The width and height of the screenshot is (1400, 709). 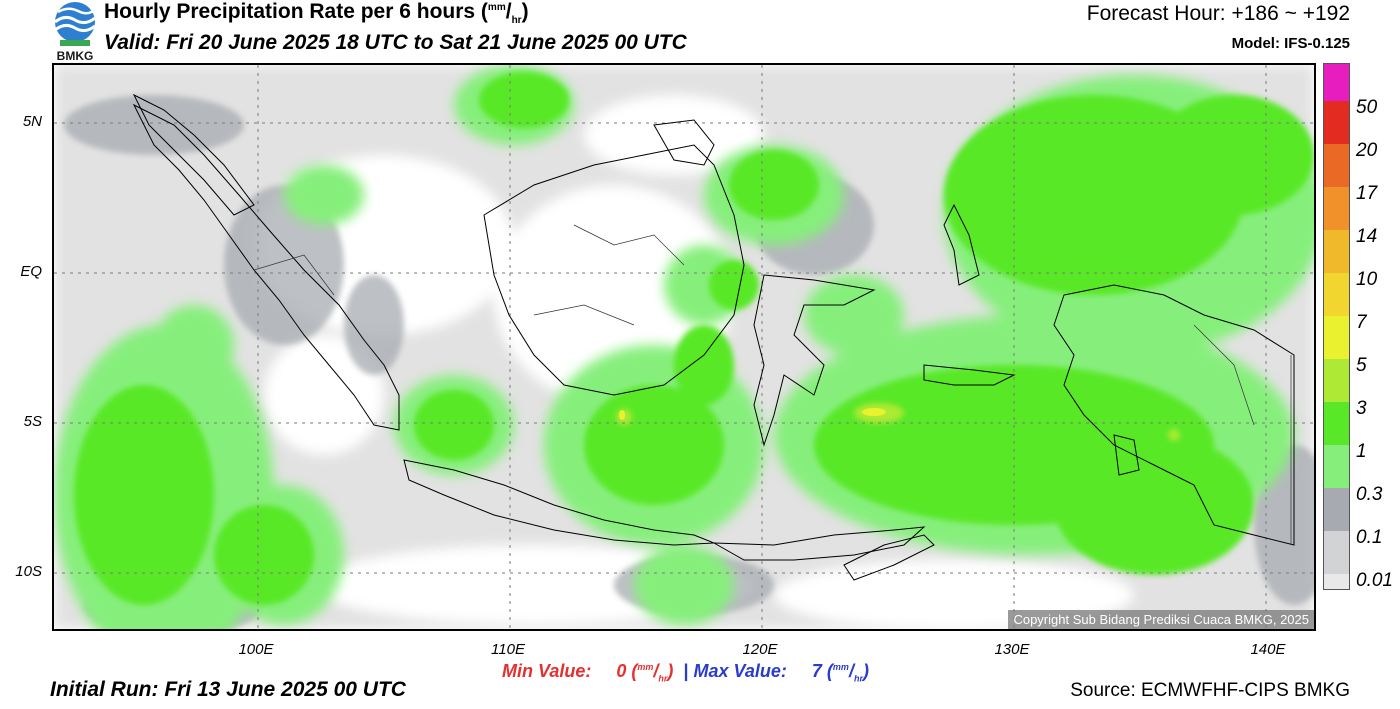 What do you see at coordinates (32, 121) in the screenshot?
I see `lat-label-5n: 5N` at bounding box center [32, 121].